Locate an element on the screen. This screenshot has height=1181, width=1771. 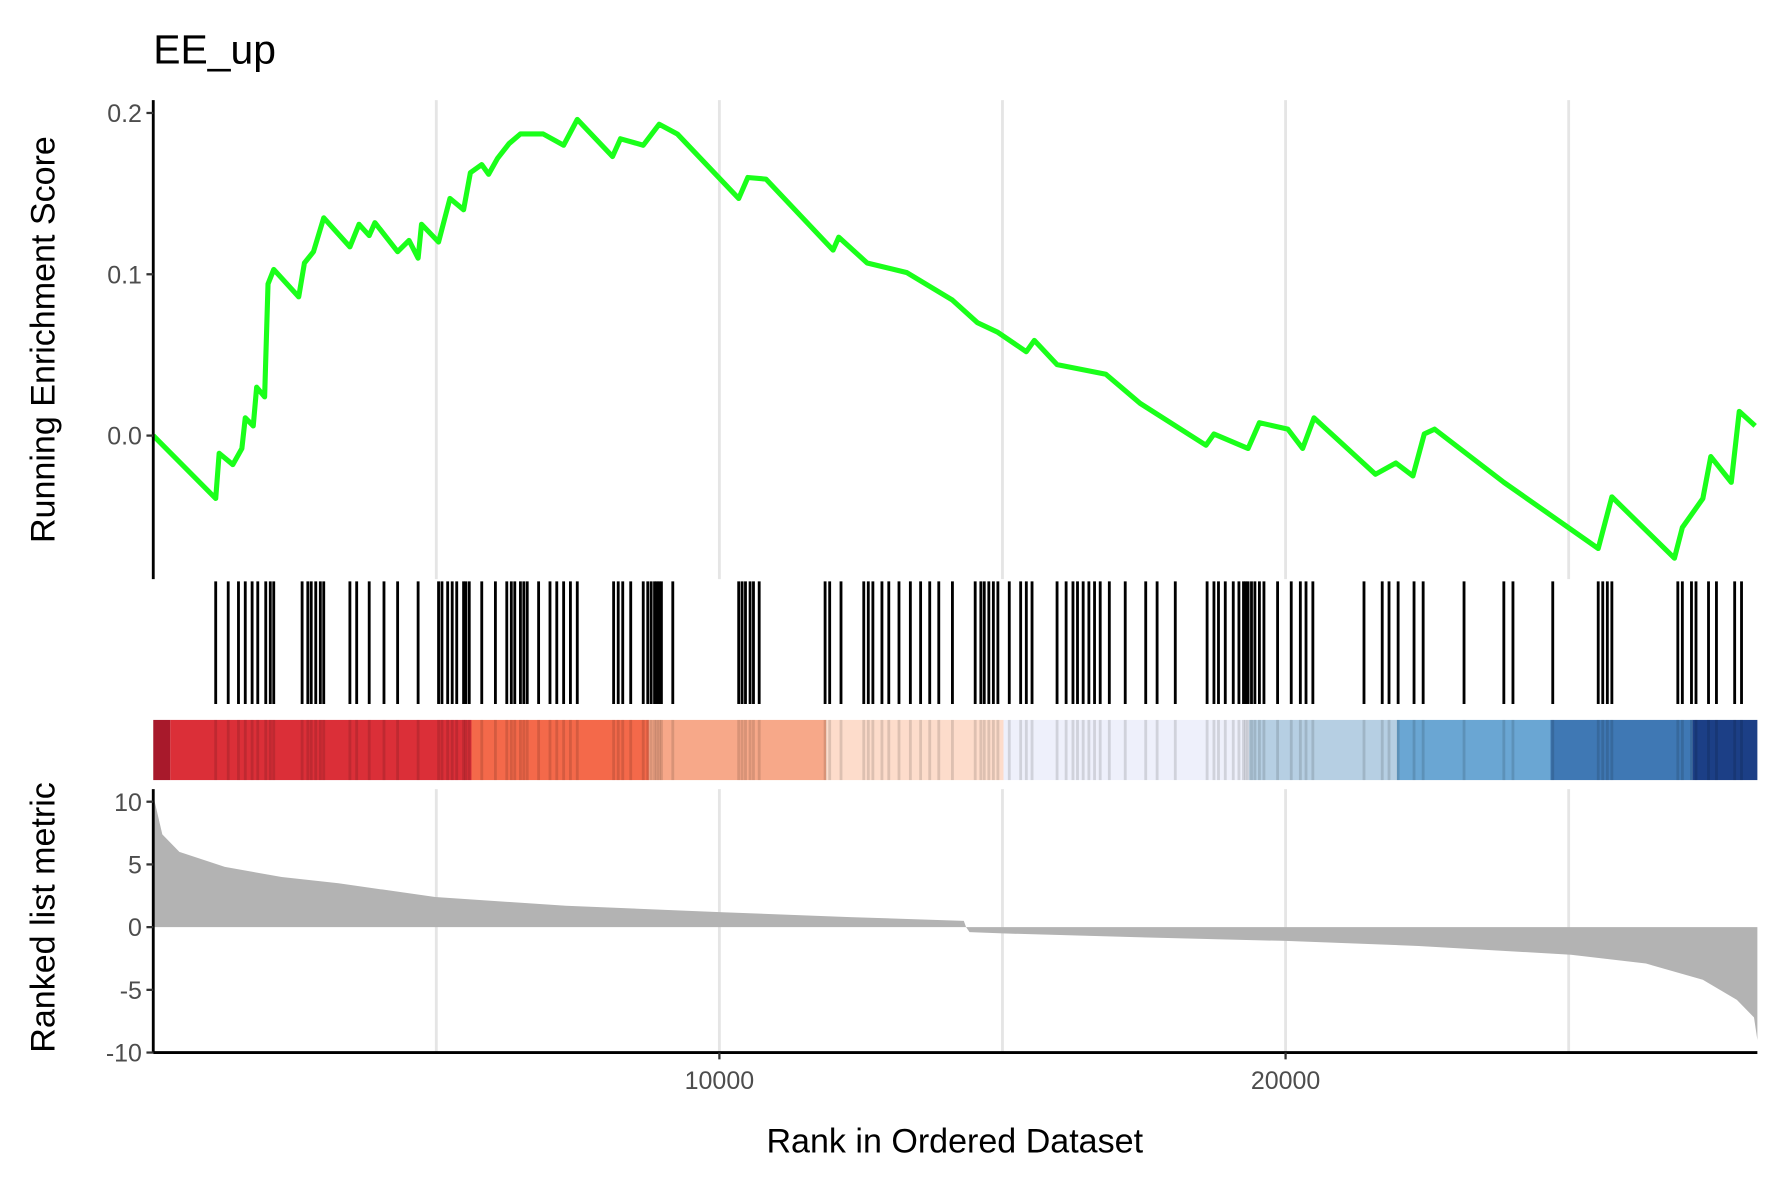
y-tick-label: 0.1 is located at coordinates (124, 275).